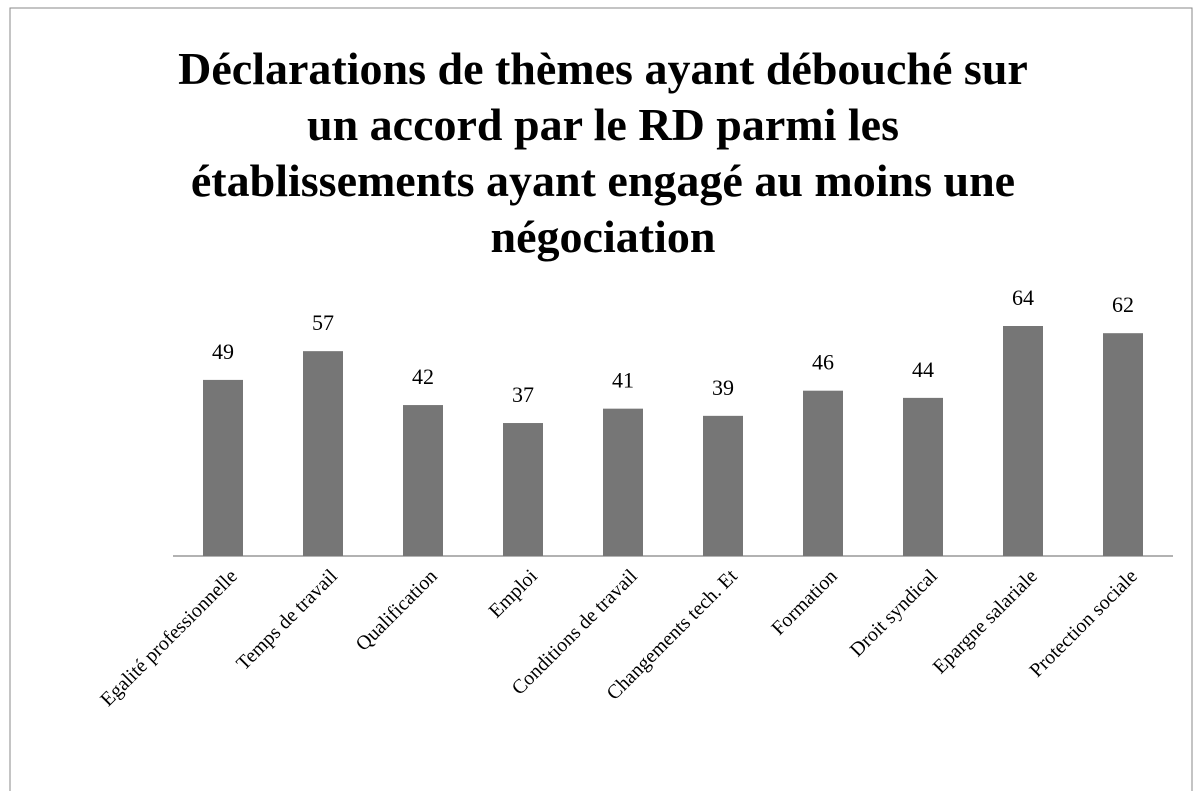 The height and width of the screenshot is (791, 1203). Describe the element at coordinates (823, 362) in the screenshot. I see `value-label: 46` at that location.